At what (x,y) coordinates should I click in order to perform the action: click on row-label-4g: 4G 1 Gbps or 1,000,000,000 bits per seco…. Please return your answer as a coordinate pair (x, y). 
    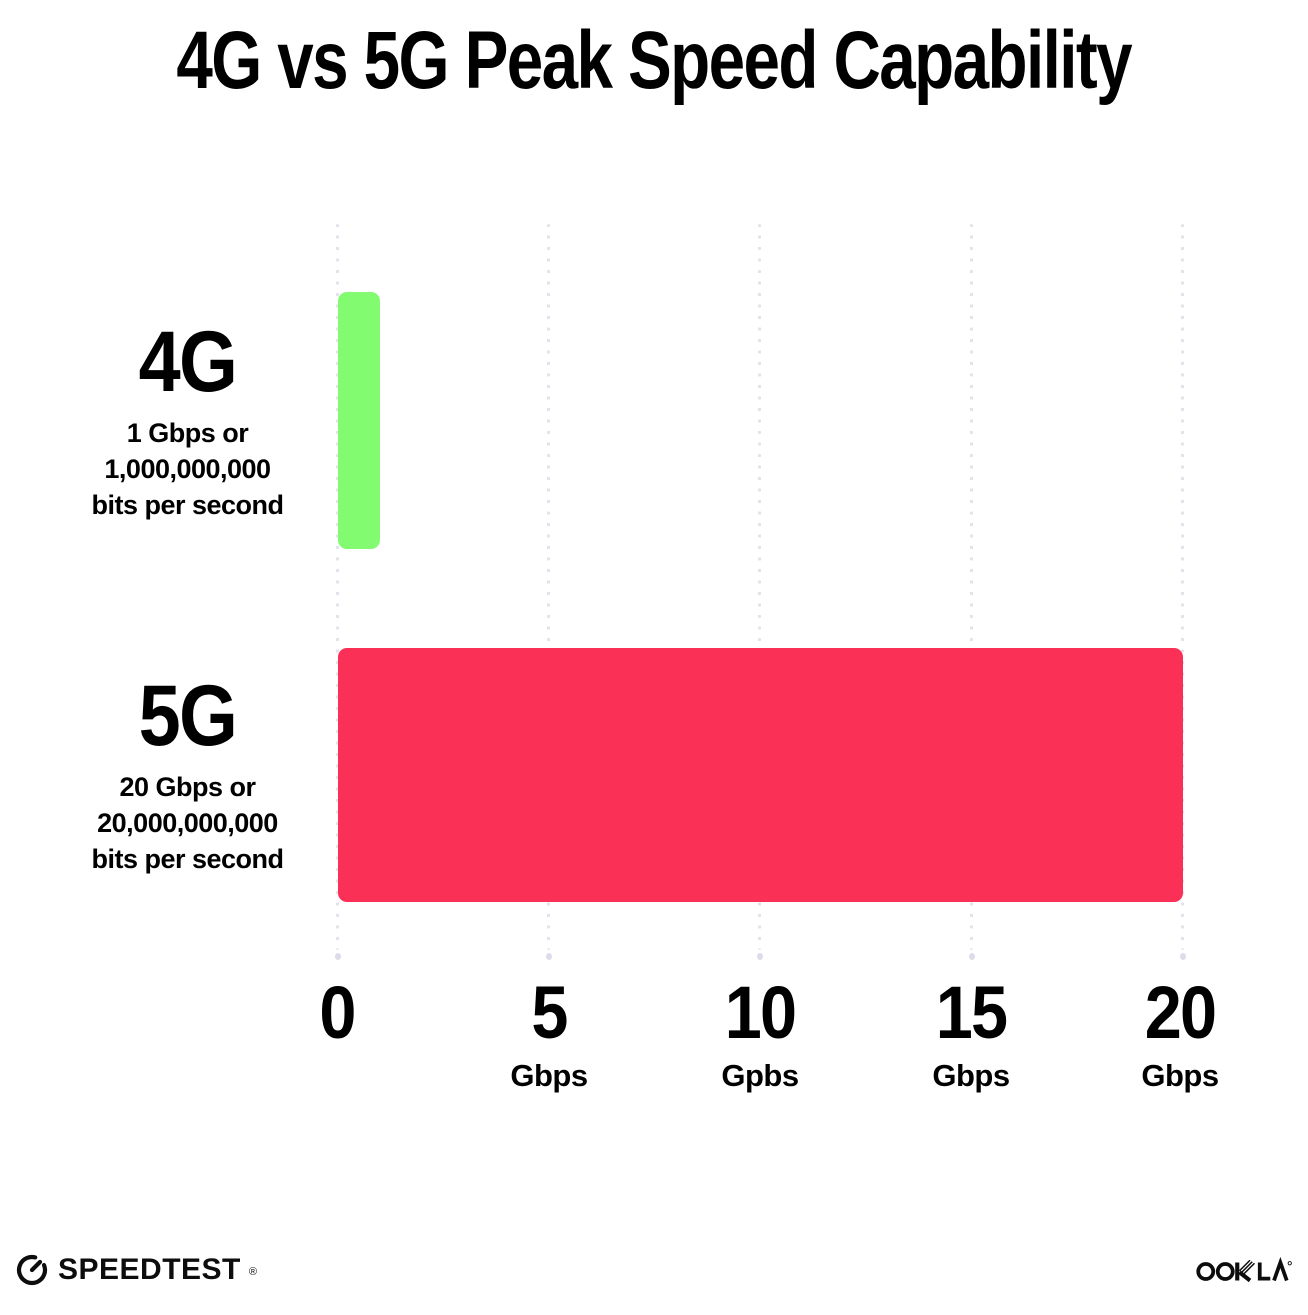
    Looking at the image, I should click on (187, 420).